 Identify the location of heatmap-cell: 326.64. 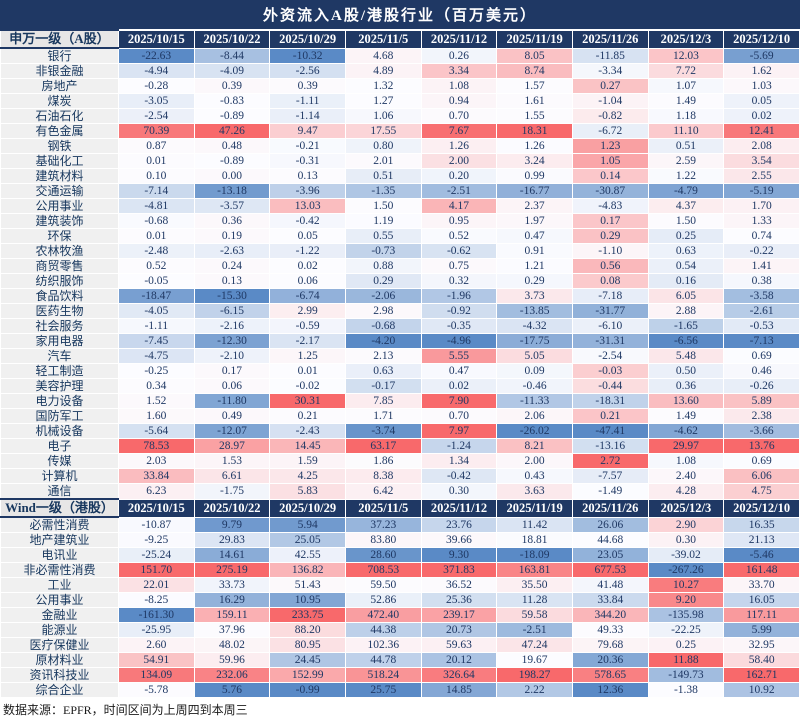
(459, 675).